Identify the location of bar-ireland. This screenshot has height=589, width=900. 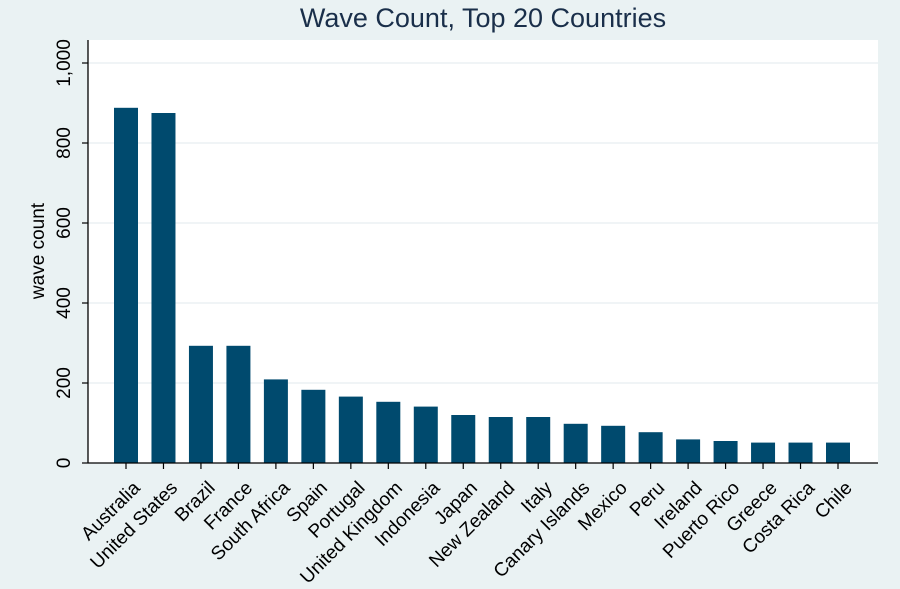
(688, 451).